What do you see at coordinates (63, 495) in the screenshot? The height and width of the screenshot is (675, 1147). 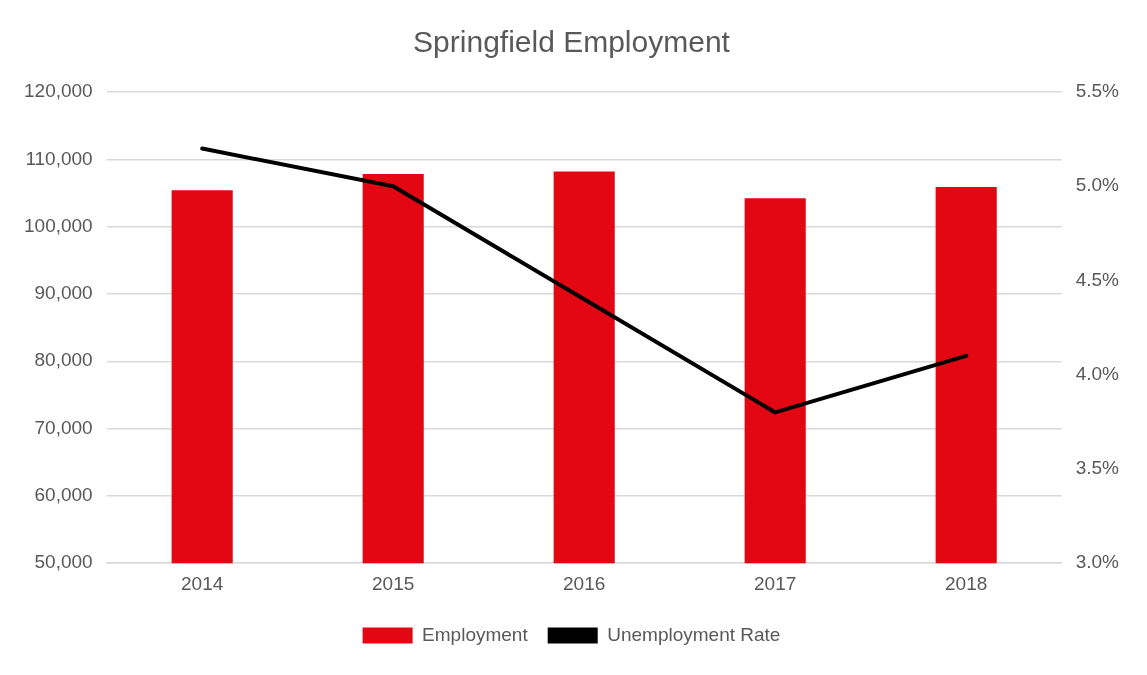 I see `y-tick-label: 60,000` at bounding box center [63, 495].